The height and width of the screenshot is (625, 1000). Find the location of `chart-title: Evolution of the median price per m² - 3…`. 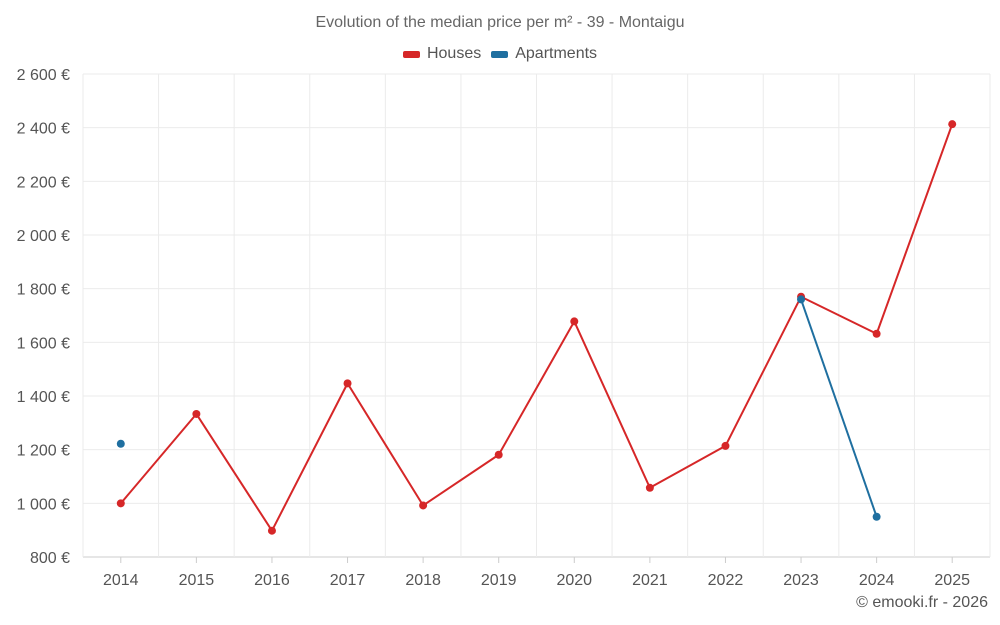

chart-title: Evolution of the median price per m² - 3… is located at coordinates (500, 22).